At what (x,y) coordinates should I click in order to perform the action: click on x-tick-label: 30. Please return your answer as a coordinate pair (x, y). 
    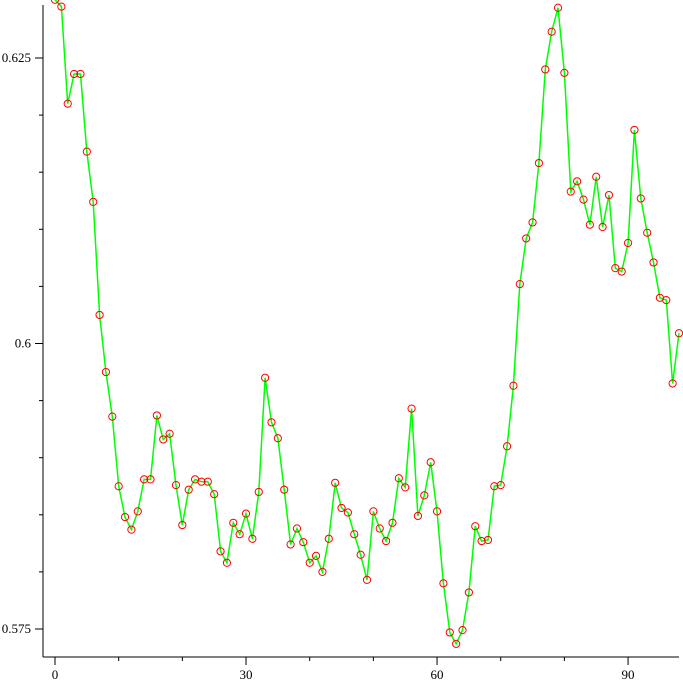
    Looking at the image, I should click on (246, 674).